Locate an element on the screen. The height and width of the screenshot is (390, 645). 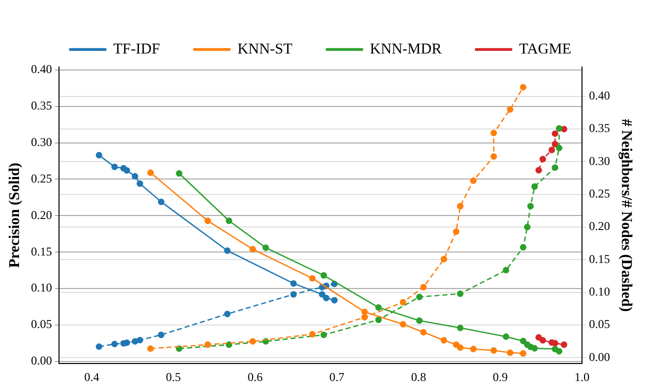
y-axis-title: Precision (Solid) is located at coordinates (14, 215).